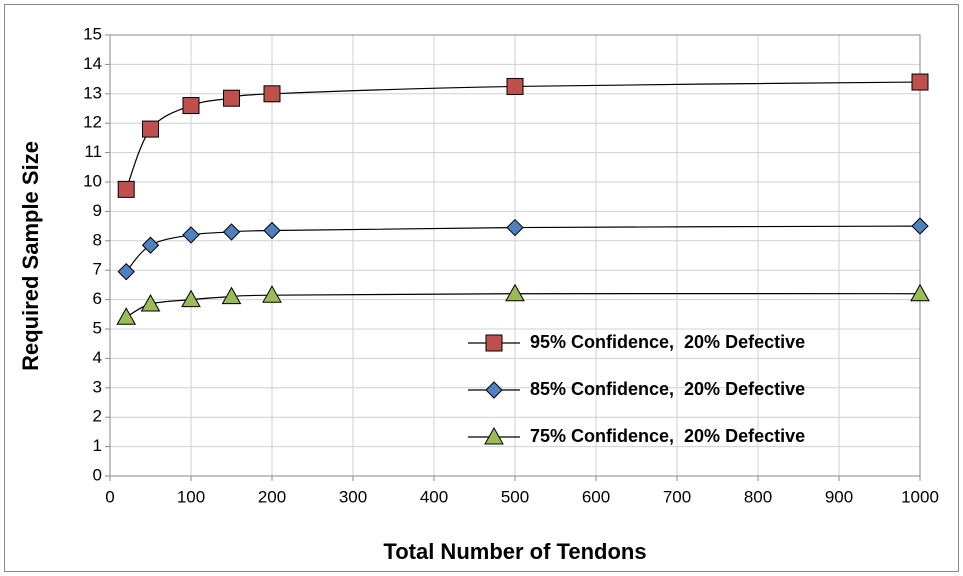 The height and width of the screenshot is (576, 963). What do you see at coordinates (353, 496) in the screenshot?
I see `x-tick-label: 300` at bounding box center [353, 496].